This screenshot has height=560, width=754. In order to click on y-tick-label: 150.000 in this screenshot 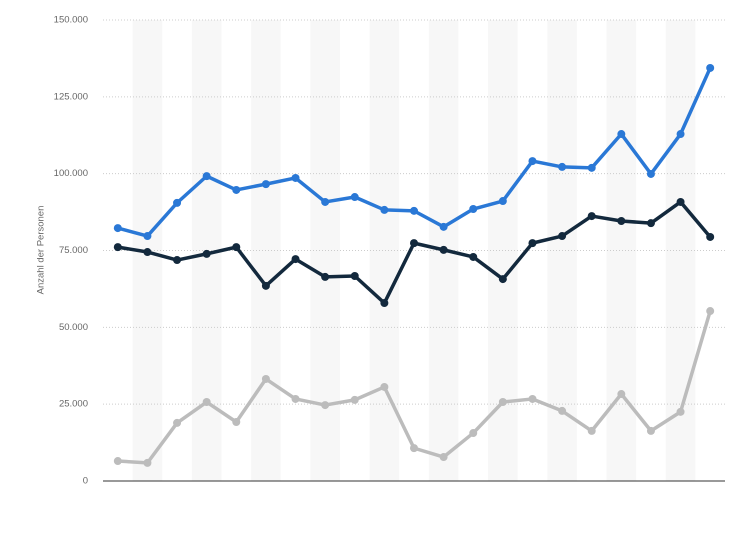, I will do `click(71, 20)`.